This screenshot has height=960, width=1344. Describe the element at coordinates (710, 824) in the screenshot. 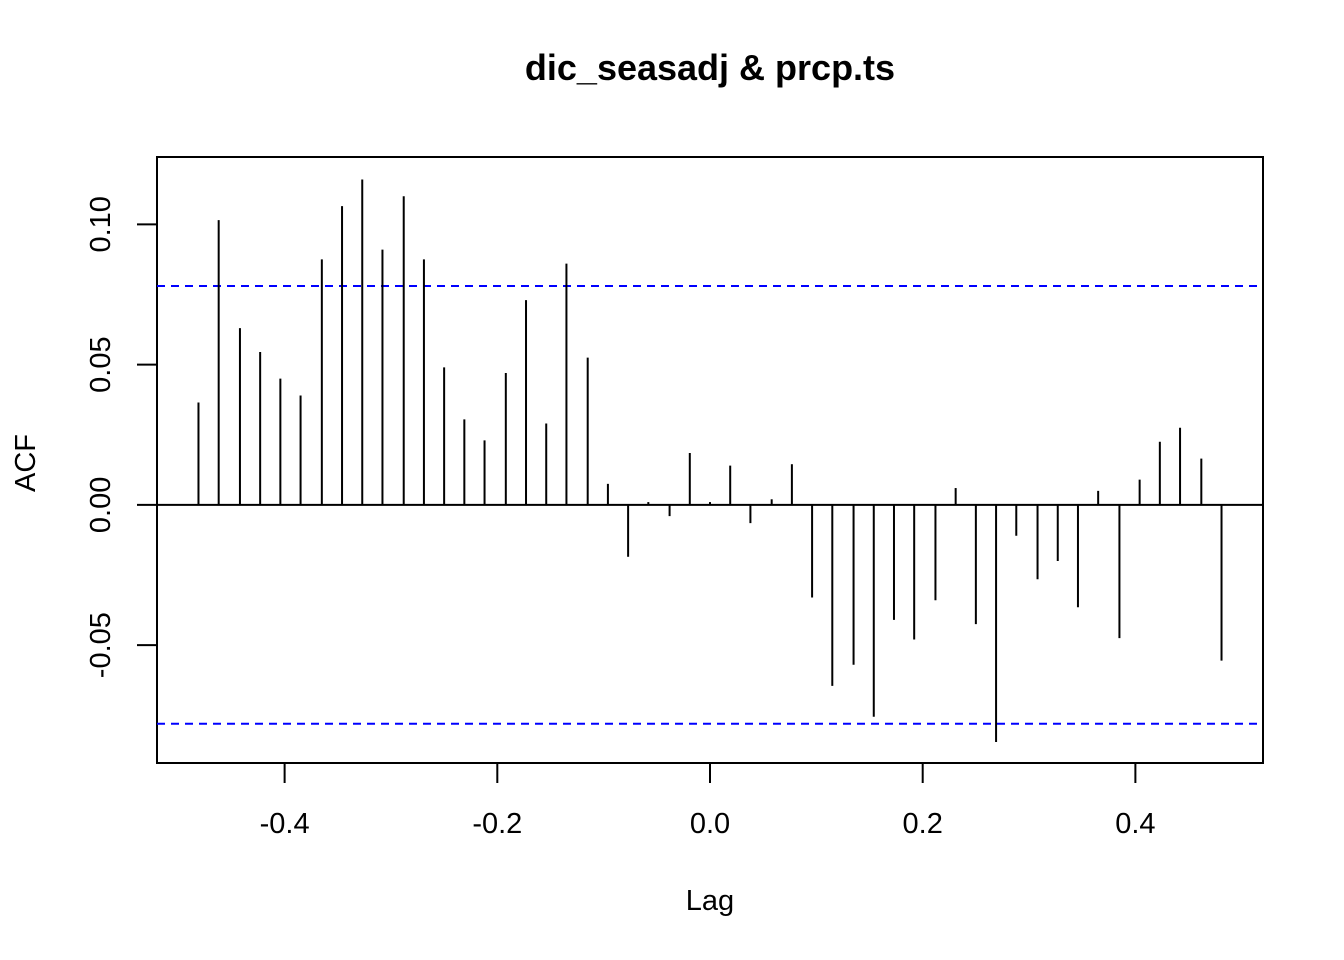

I see `x-tick-label: 0.0` at that location.